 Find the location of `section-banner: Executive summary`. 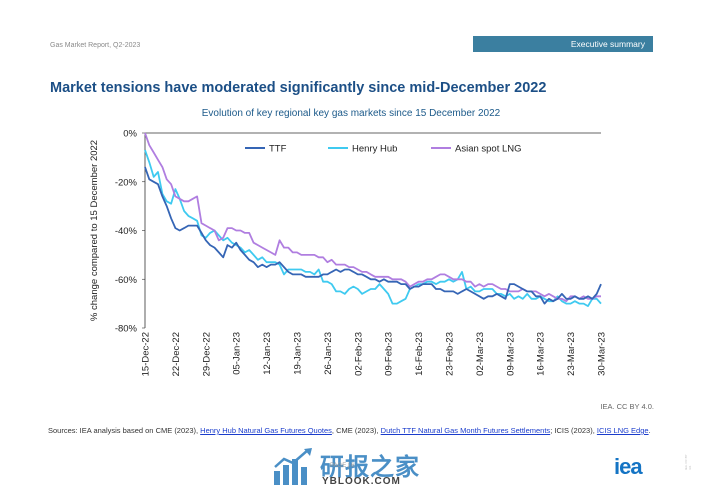

section-banner: Executive summary is located at coordinates (563, 44).